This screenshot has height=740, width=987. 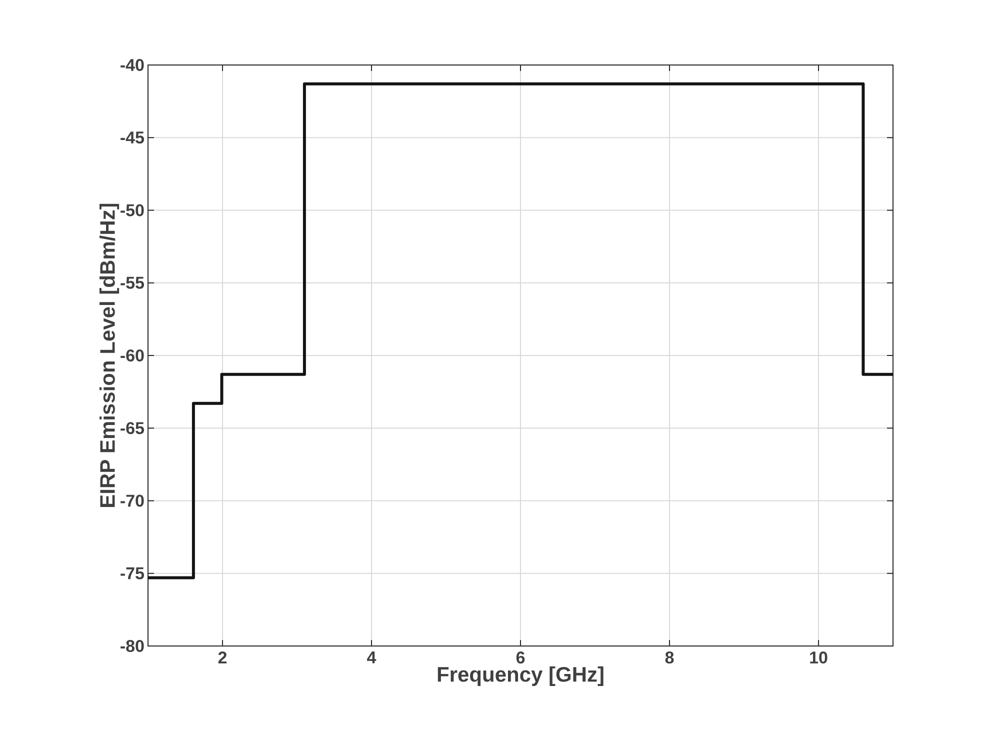 I want to click on x-tick-label: 2, so click(x=222, y=658).